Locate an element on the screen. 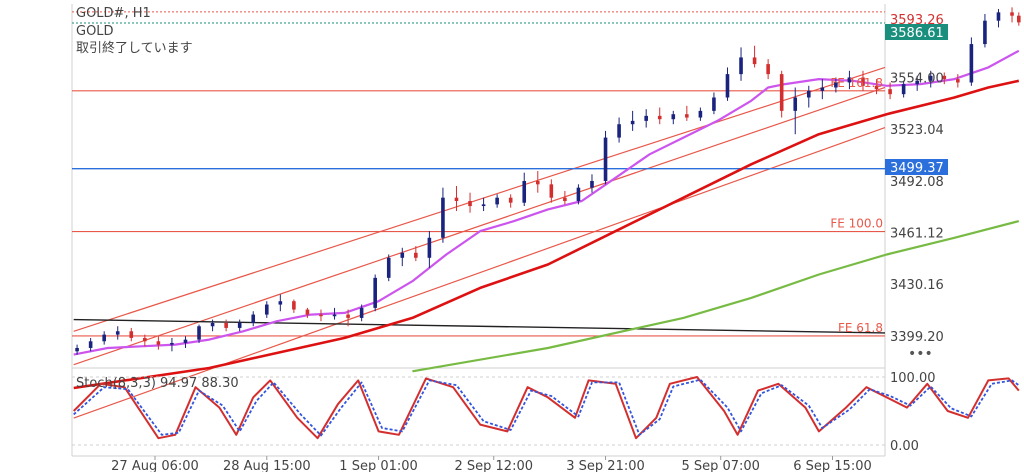  time-tick-label: 2 Sep 12:00 is located at coordinates (493, 465).